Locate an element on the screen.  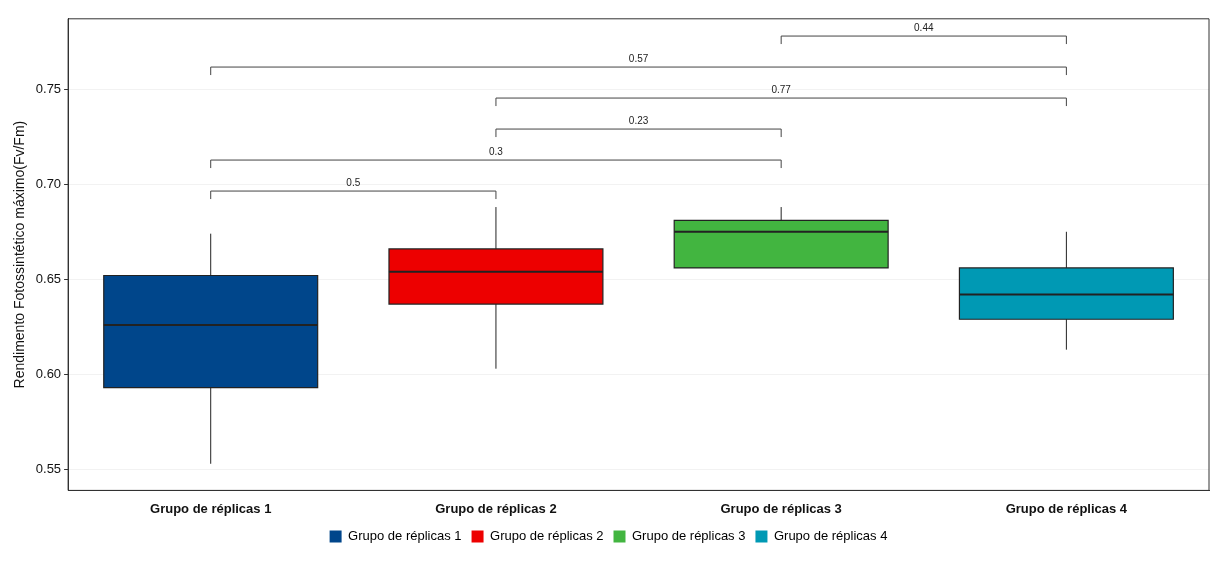
y-tick-label: 0.70 is located at coordinates (48, 183).